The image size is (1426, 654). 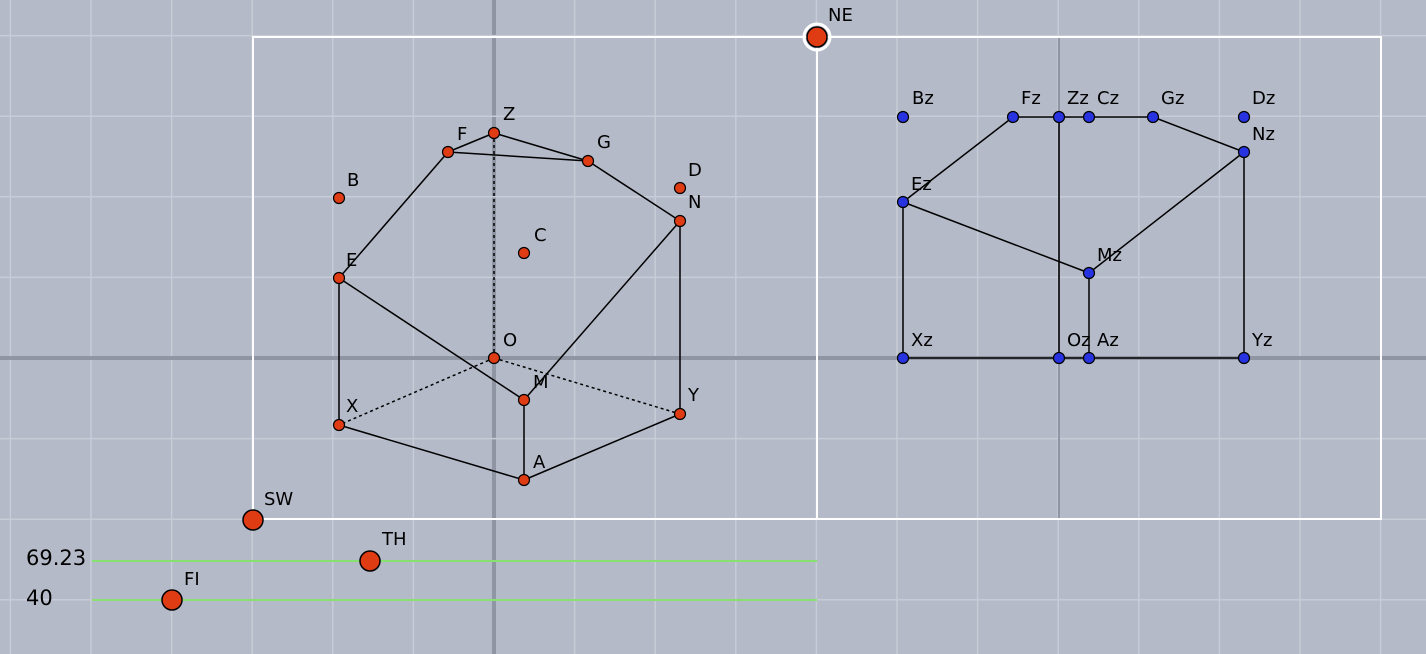 What do you see at coordinates (370, 561) in the screenshot?
I see `th-slider-handle` at bounding box center [370, 561].